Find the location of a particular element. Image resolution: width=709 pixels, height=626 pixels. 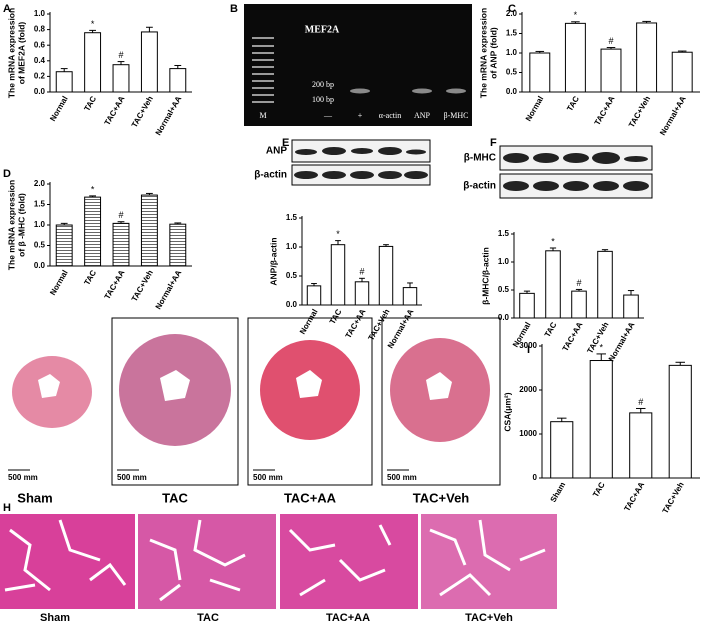

group-label: TAC+Veh is located at coordinates (489, 618).